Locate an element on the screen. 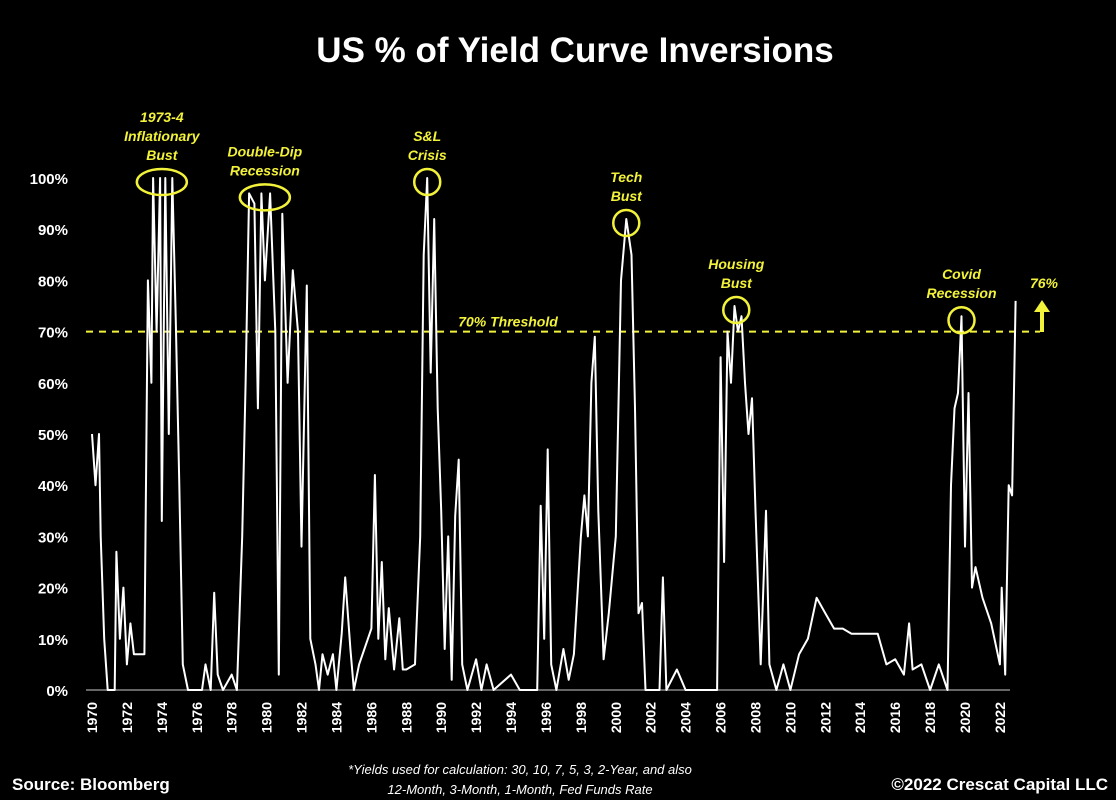  annotation: Tech Bust is located at coordinates (626, 203).